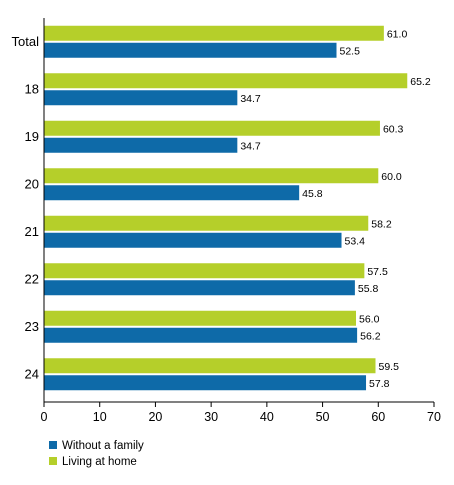 This screenshot has width=454, height=485. I want to click on legend-swatch-without-family, so click(53, 445).